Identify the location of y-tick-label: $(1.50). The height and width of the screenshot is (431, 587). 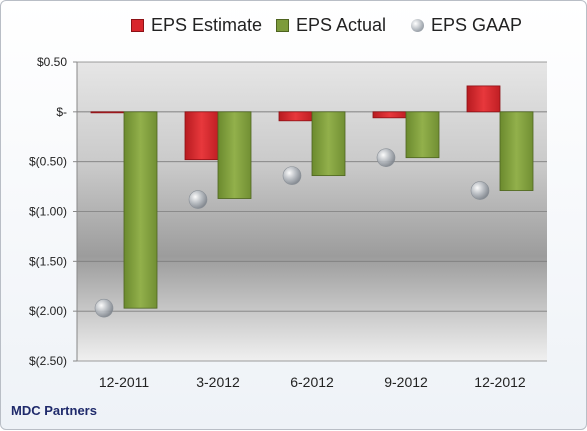
(48, 261).